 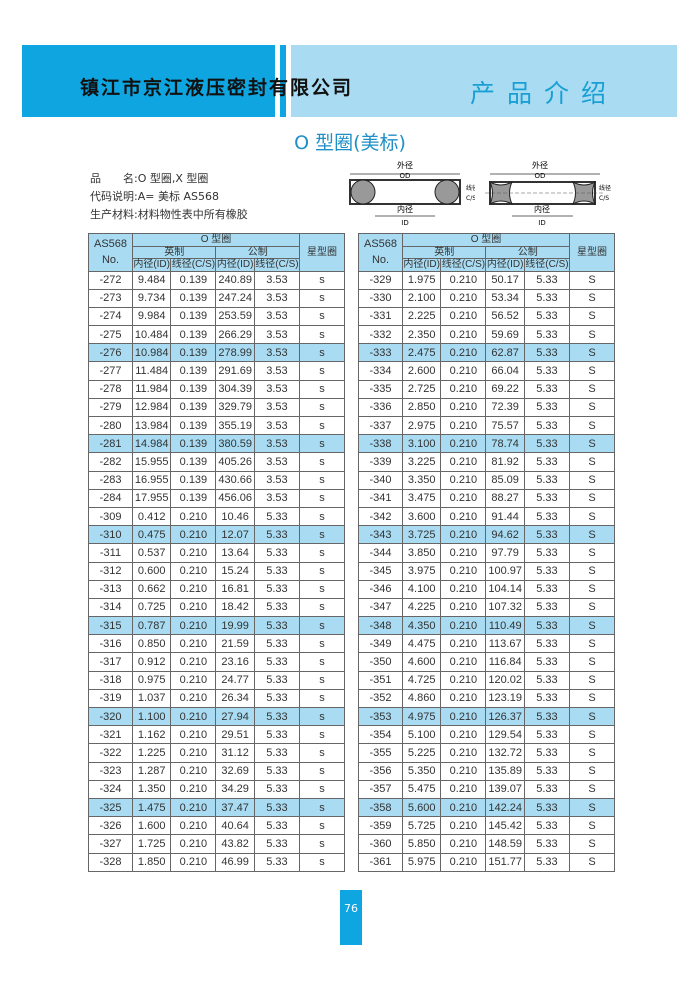 I want to click on table-row: -350 4.600 0.210 116.84 5.33 S, so click(x=486, y=662).